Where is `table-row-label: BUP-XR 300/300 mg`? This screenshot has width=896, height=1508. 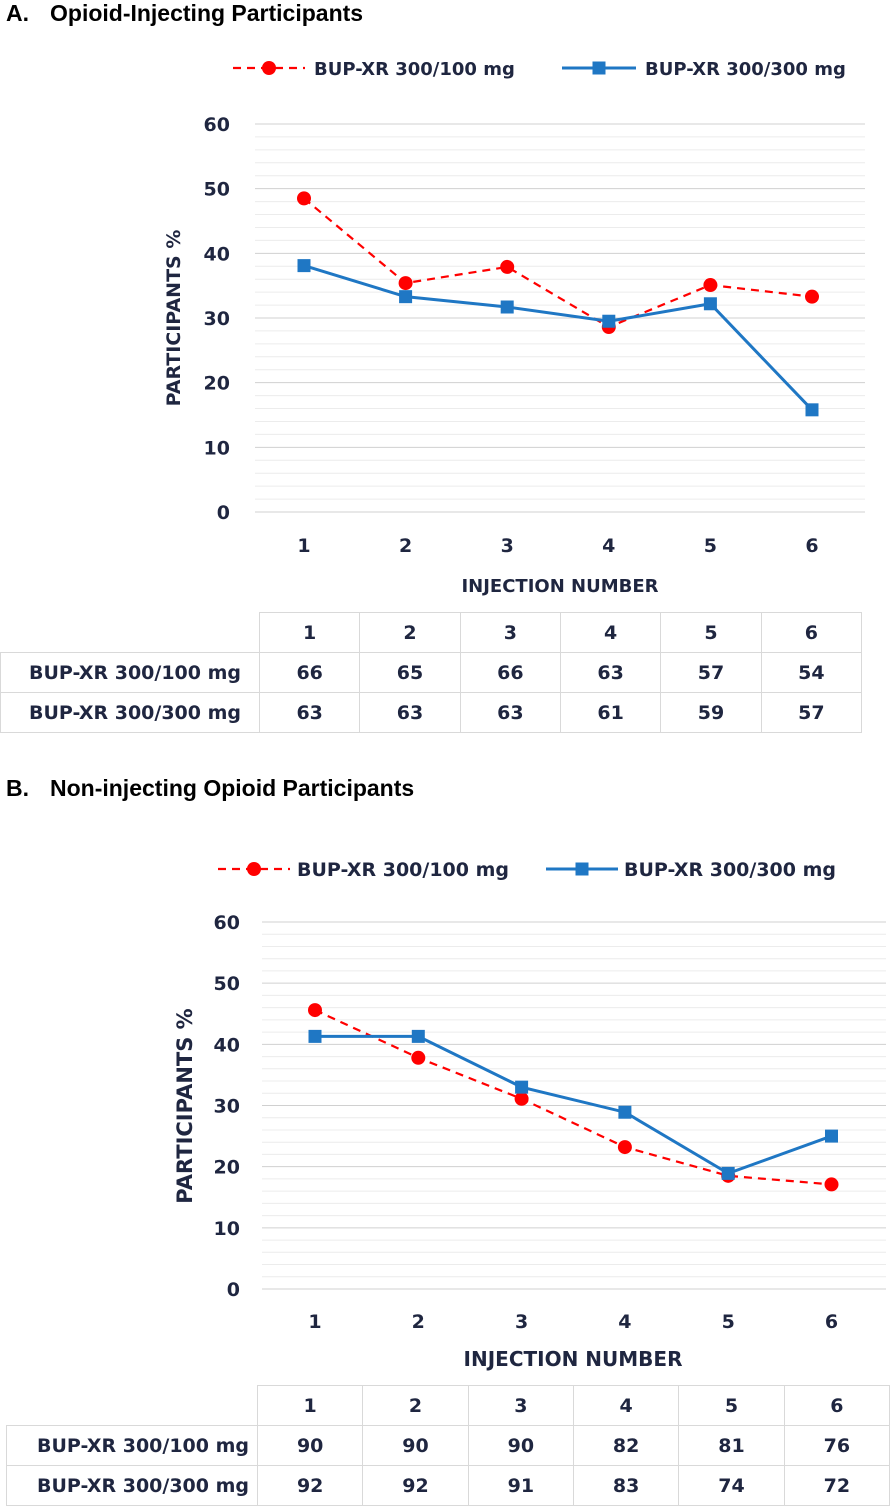 table-row-label: BUP-XR 300/300 mg is located at coordinates (130, 712).